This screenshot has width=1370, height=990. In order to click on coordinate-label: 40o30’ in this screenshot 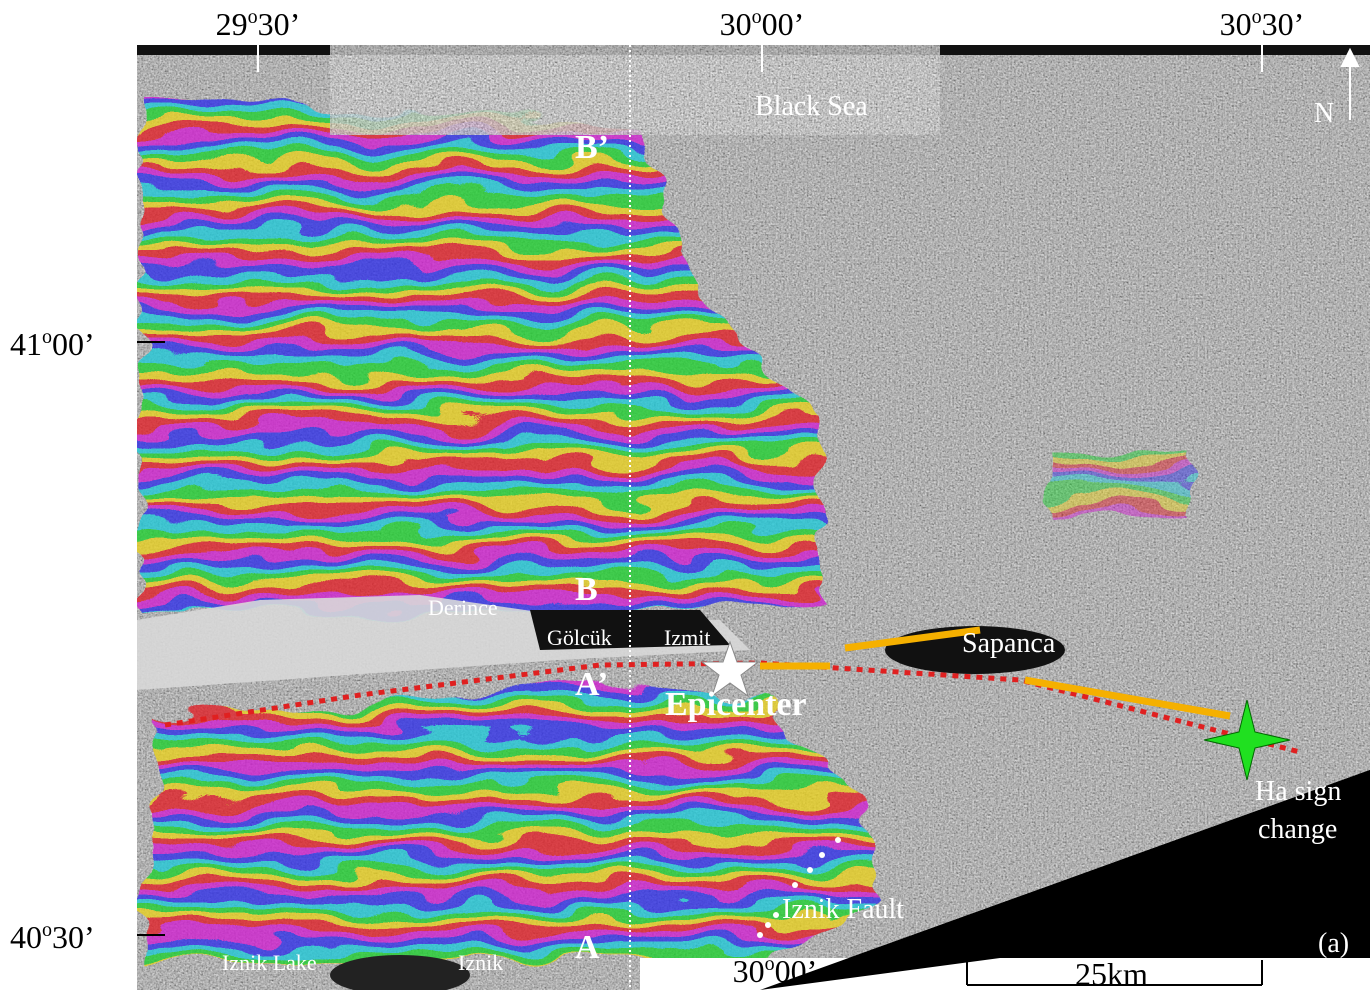, I will do `click(52, 937)`.